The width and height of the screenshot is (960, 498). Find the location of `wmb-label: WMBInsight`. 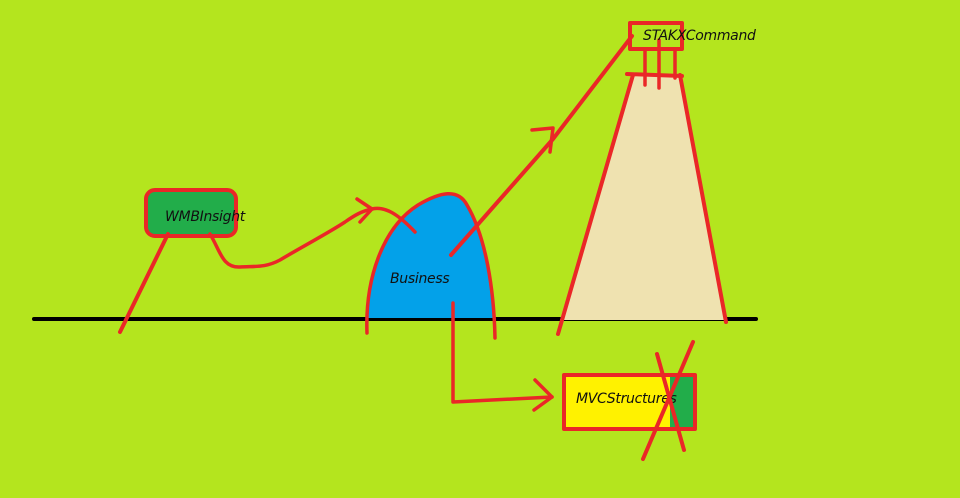

wmb-label: WMBInsight is located at coordinates (205, 217).